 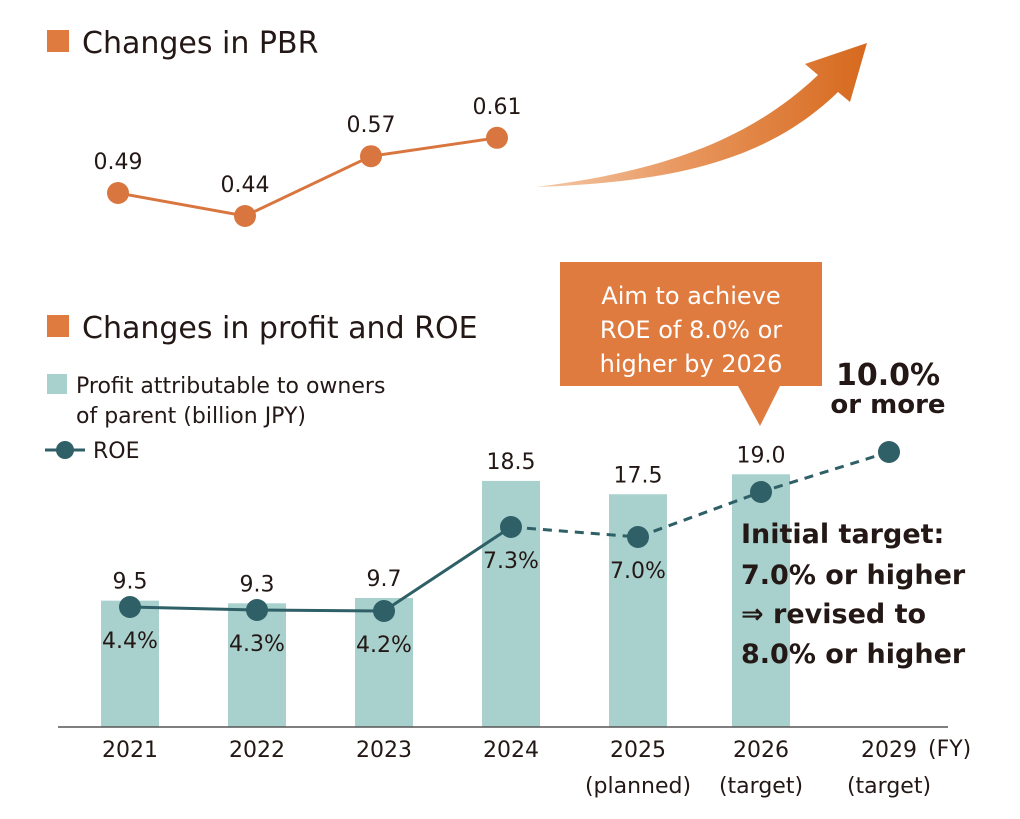 I want to click on roe-projected-line, so click(x=700, y=494).